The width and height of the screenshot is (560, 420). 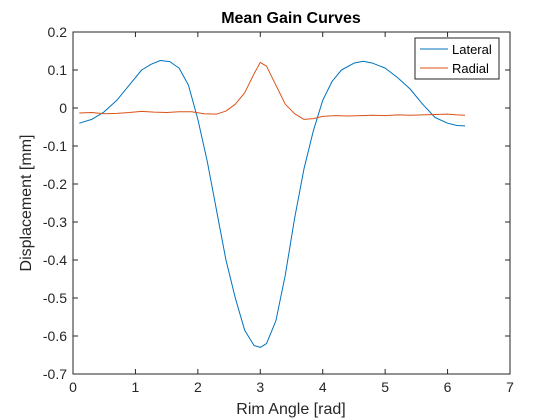 What do you see at coordinates (55, 260) in the screenshot?
I see `y-tick-label: -0.4` at bounding box center [55, 260].